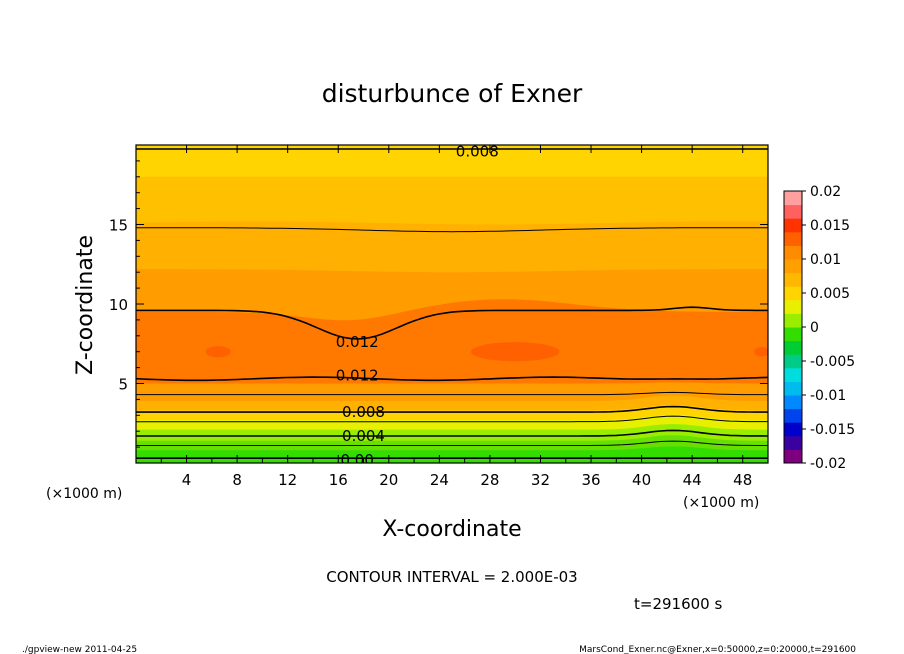 This screenshot has width=904, height=654. What do you see at coordinates (540, 480) in the screenshot?
I see `x-tick-label: 32` at bounding box center [540, 480].